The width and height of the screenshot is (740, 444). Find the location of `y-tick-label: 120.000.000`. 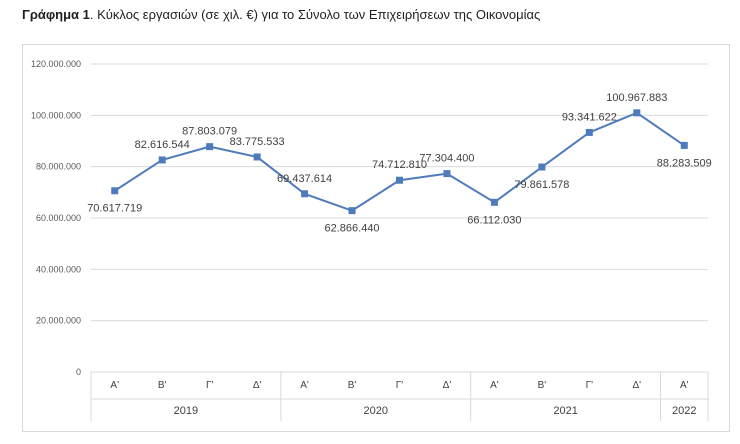

y-tick-label: 120.000.000 is located at coordinates (56, 64).